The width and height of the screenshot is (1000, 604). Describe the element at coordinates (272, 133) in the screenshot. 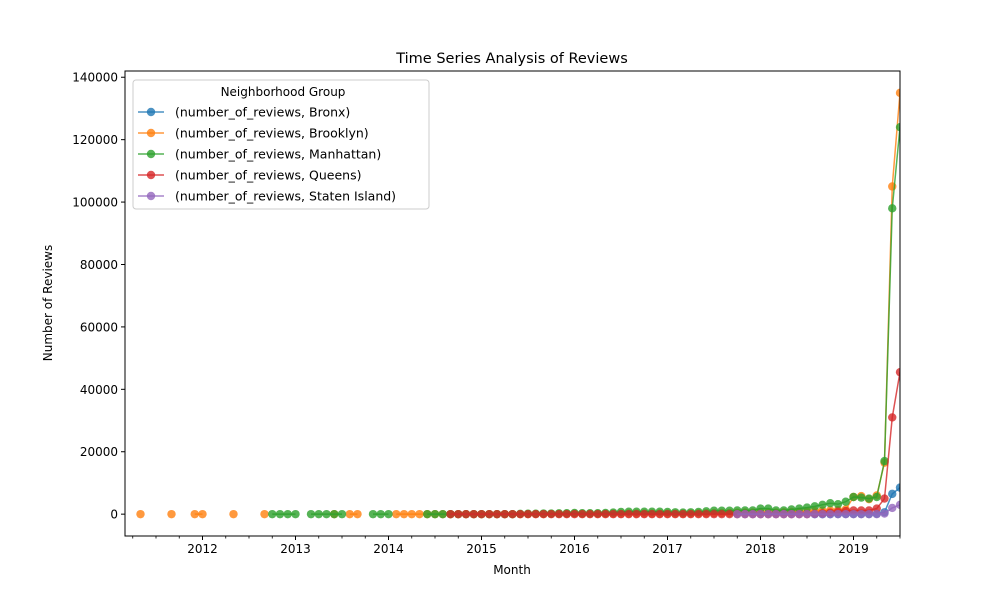

I see `legend-entry-label: (number_of_reviews, Brooklyn)` at that location.